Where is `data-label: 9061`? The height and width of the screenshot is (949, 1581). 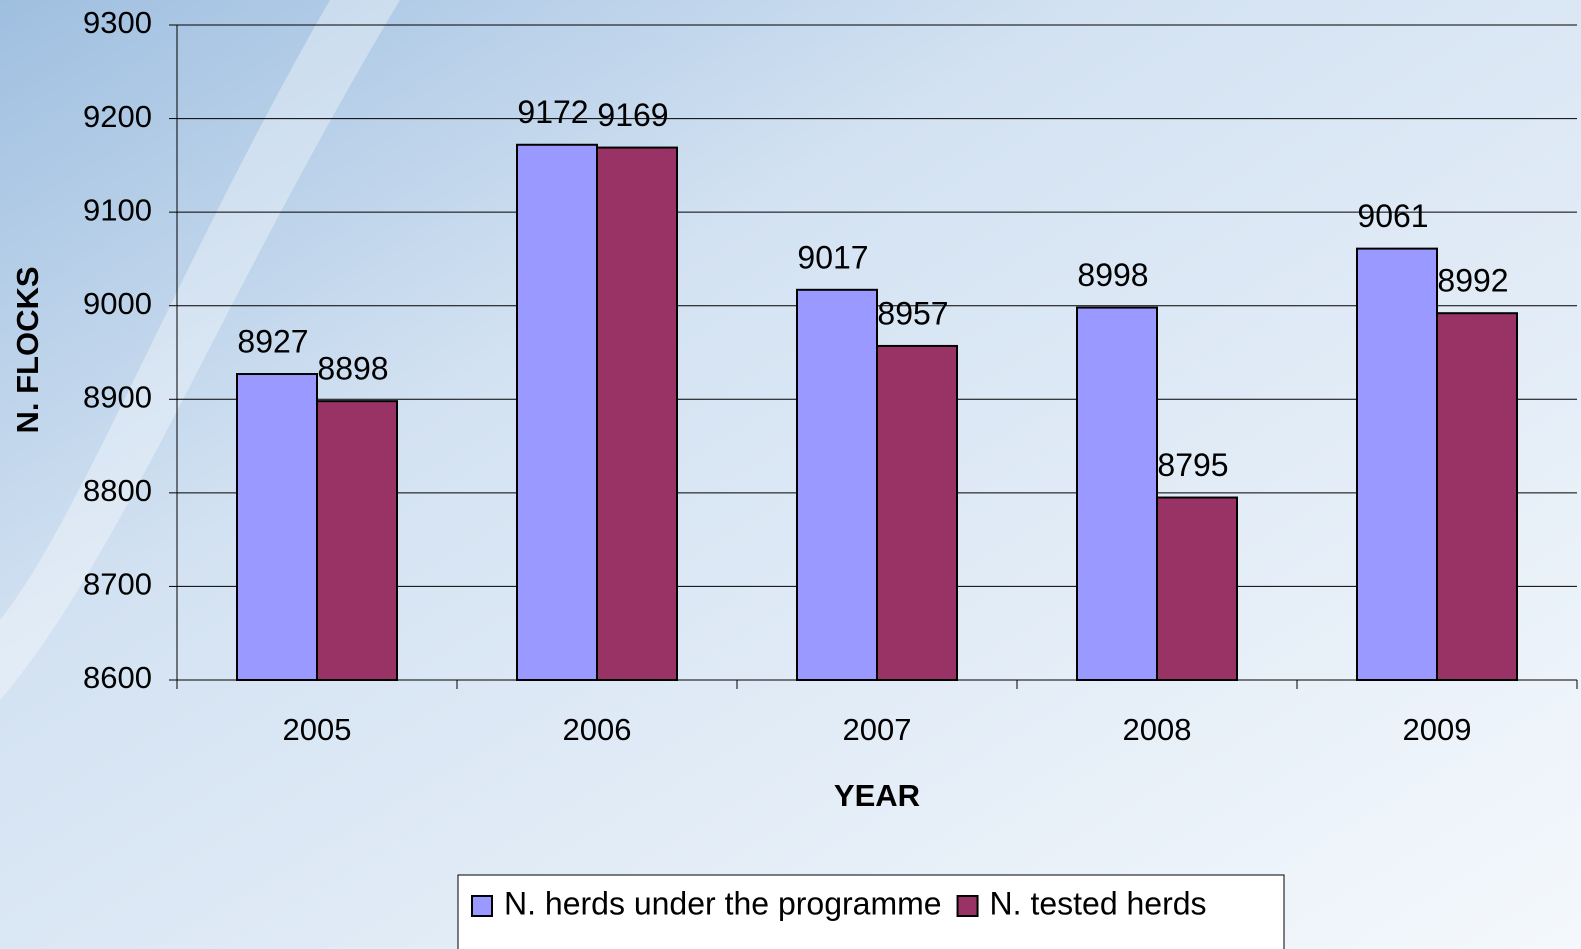 data-label: 9061 is located at coordinates (1392, 216).